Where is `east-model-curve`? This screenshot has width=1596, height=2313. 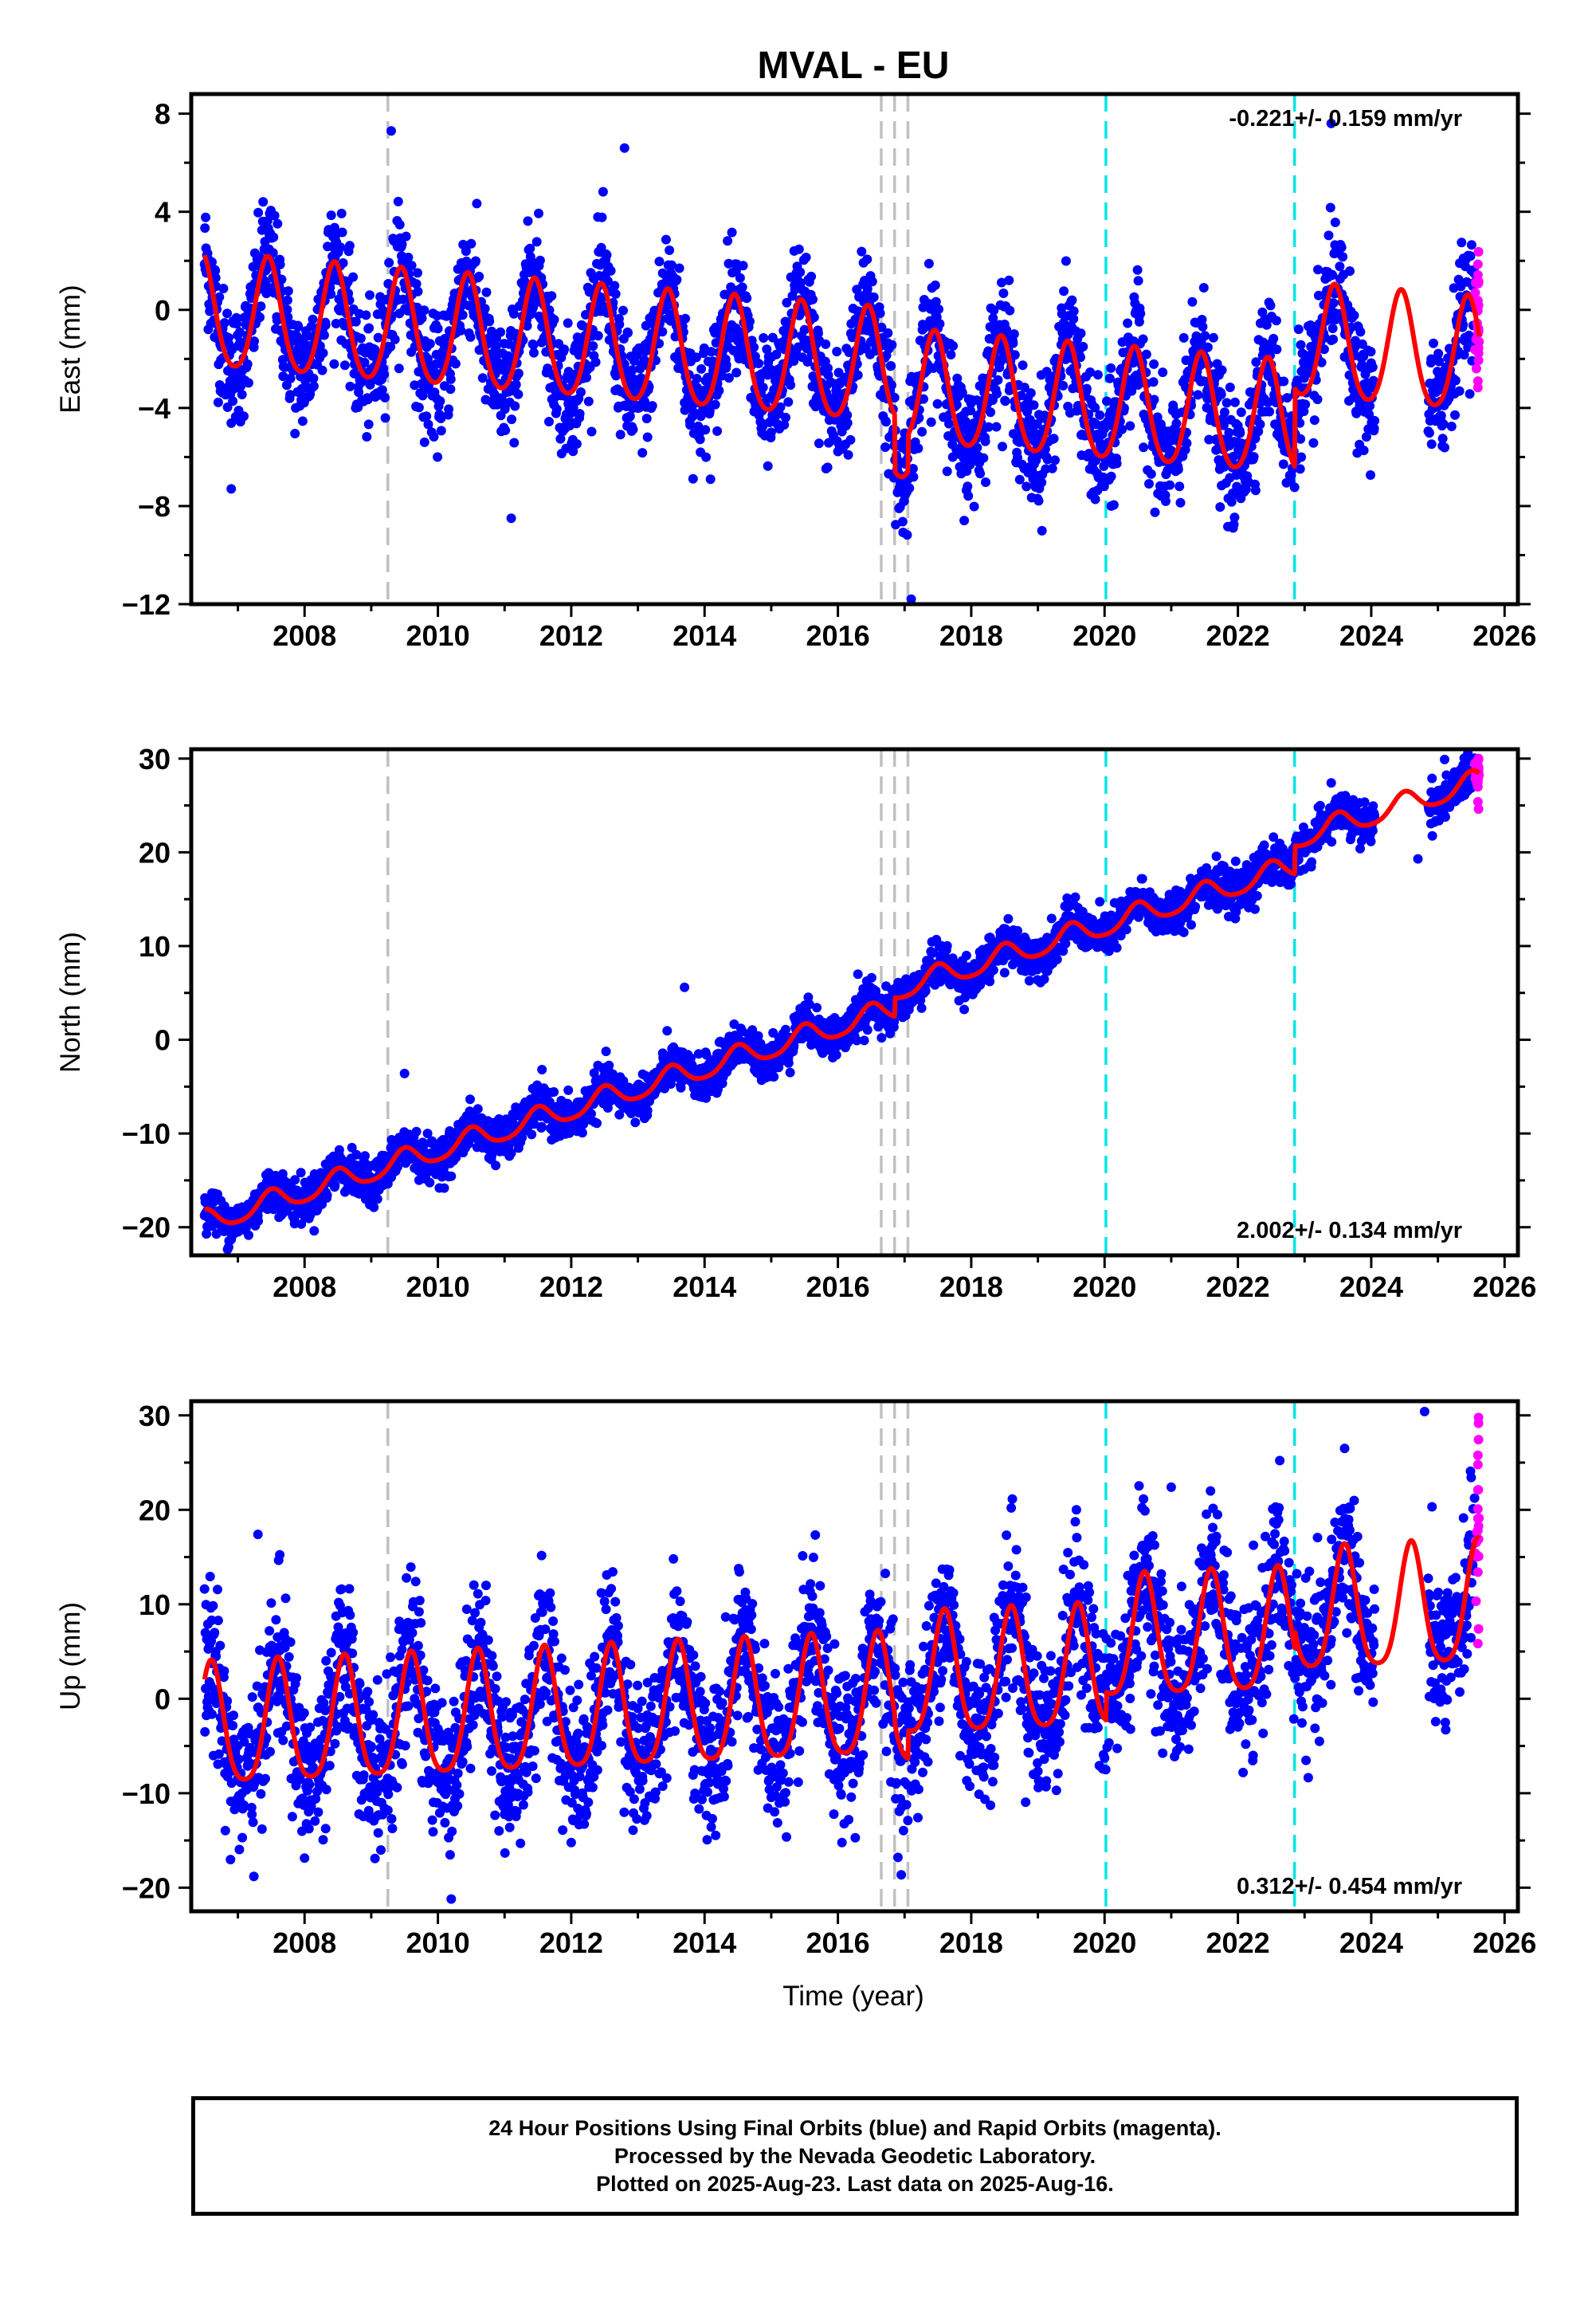
east-model-curve is located at coordinates (842, 366).